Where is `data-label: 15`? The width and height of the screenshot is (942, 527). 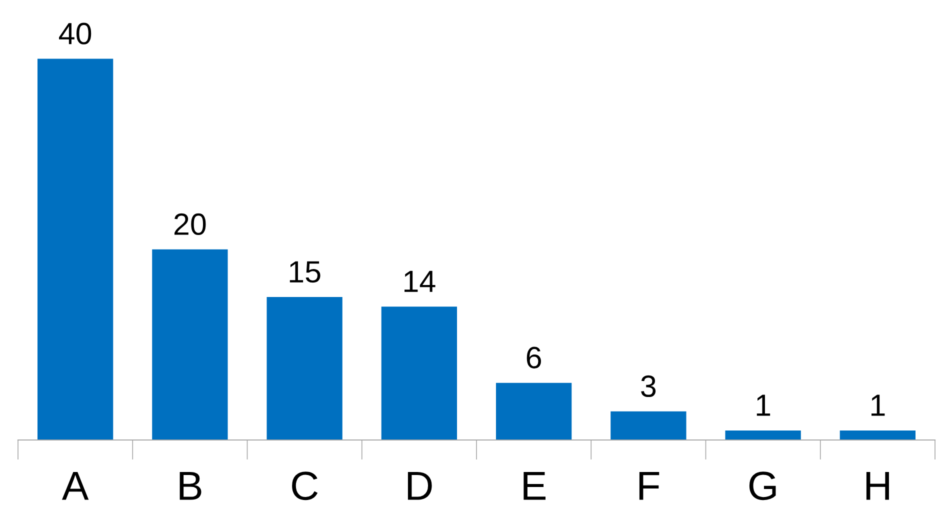
data-label: 15 is located at coordinates (305, 272).